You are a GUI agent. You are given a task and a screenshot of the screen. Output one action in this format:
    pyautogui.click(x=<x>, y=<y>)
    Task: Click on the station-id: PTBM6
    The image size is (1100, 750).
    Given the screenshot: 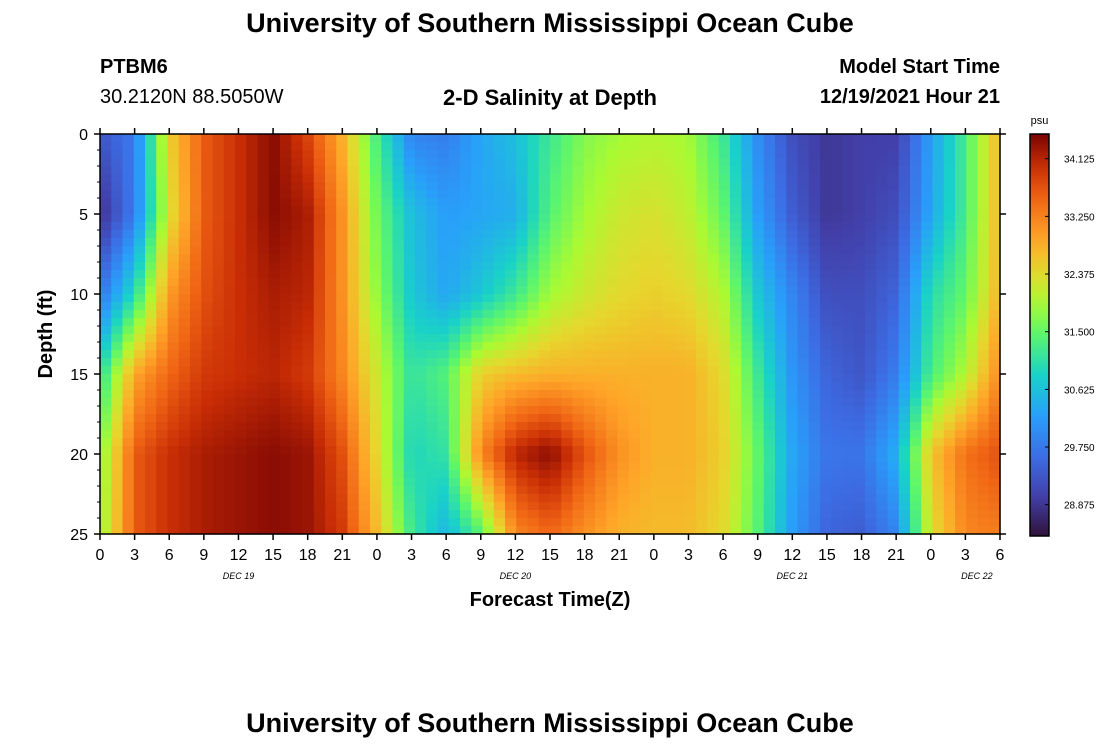 What is the action you would take?
    pyautogui.click(x=134, y=67)
    